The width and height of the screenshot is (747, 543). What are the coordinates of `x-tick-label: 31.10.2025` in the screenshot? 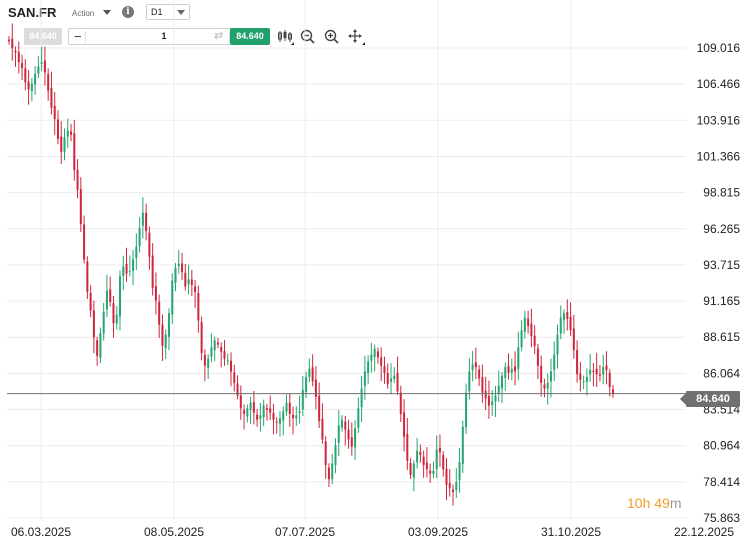 It's located at (571, 532).